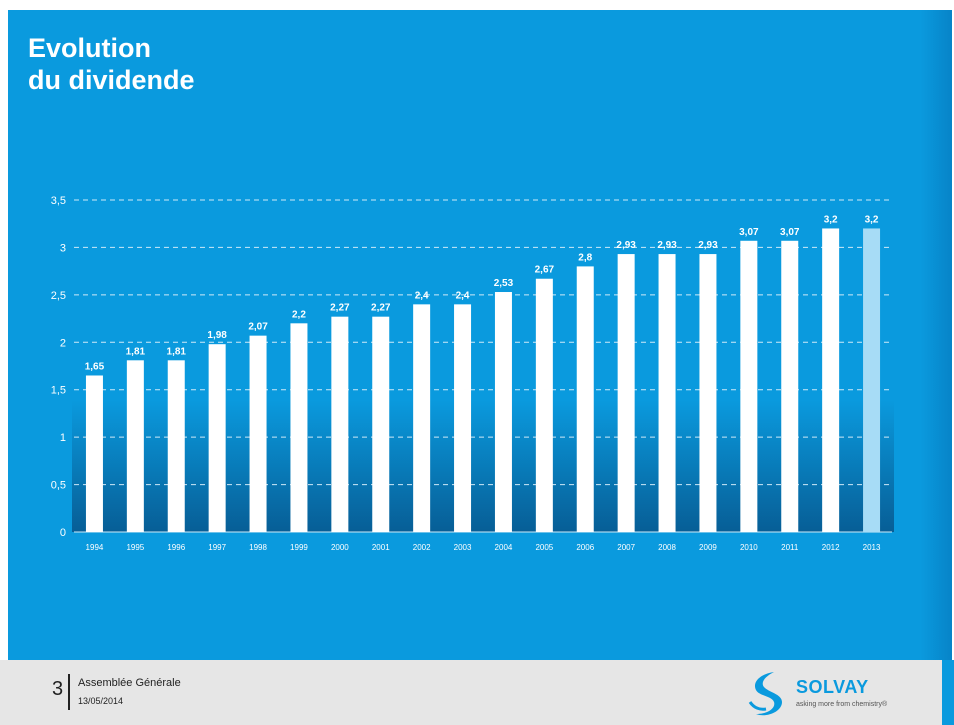 The width and height of the screenshot is (954, 725). I want to click on bar-value-label: 2,07, so click(258, 327).